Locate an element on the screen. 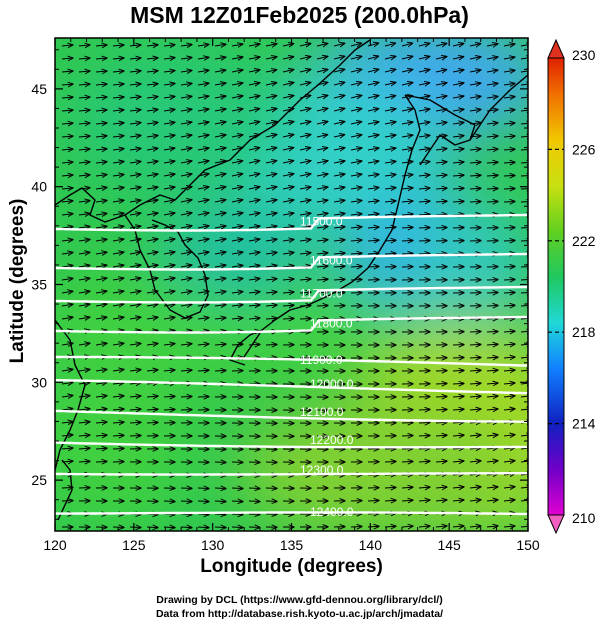 The height and width of the screenshot is (625, 599). colorbar-gradient is located at coordinates (556, 286).